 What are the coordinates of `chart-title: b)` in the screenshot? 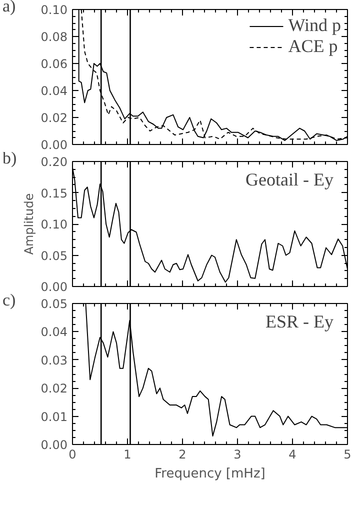 It's located at (9, 158).